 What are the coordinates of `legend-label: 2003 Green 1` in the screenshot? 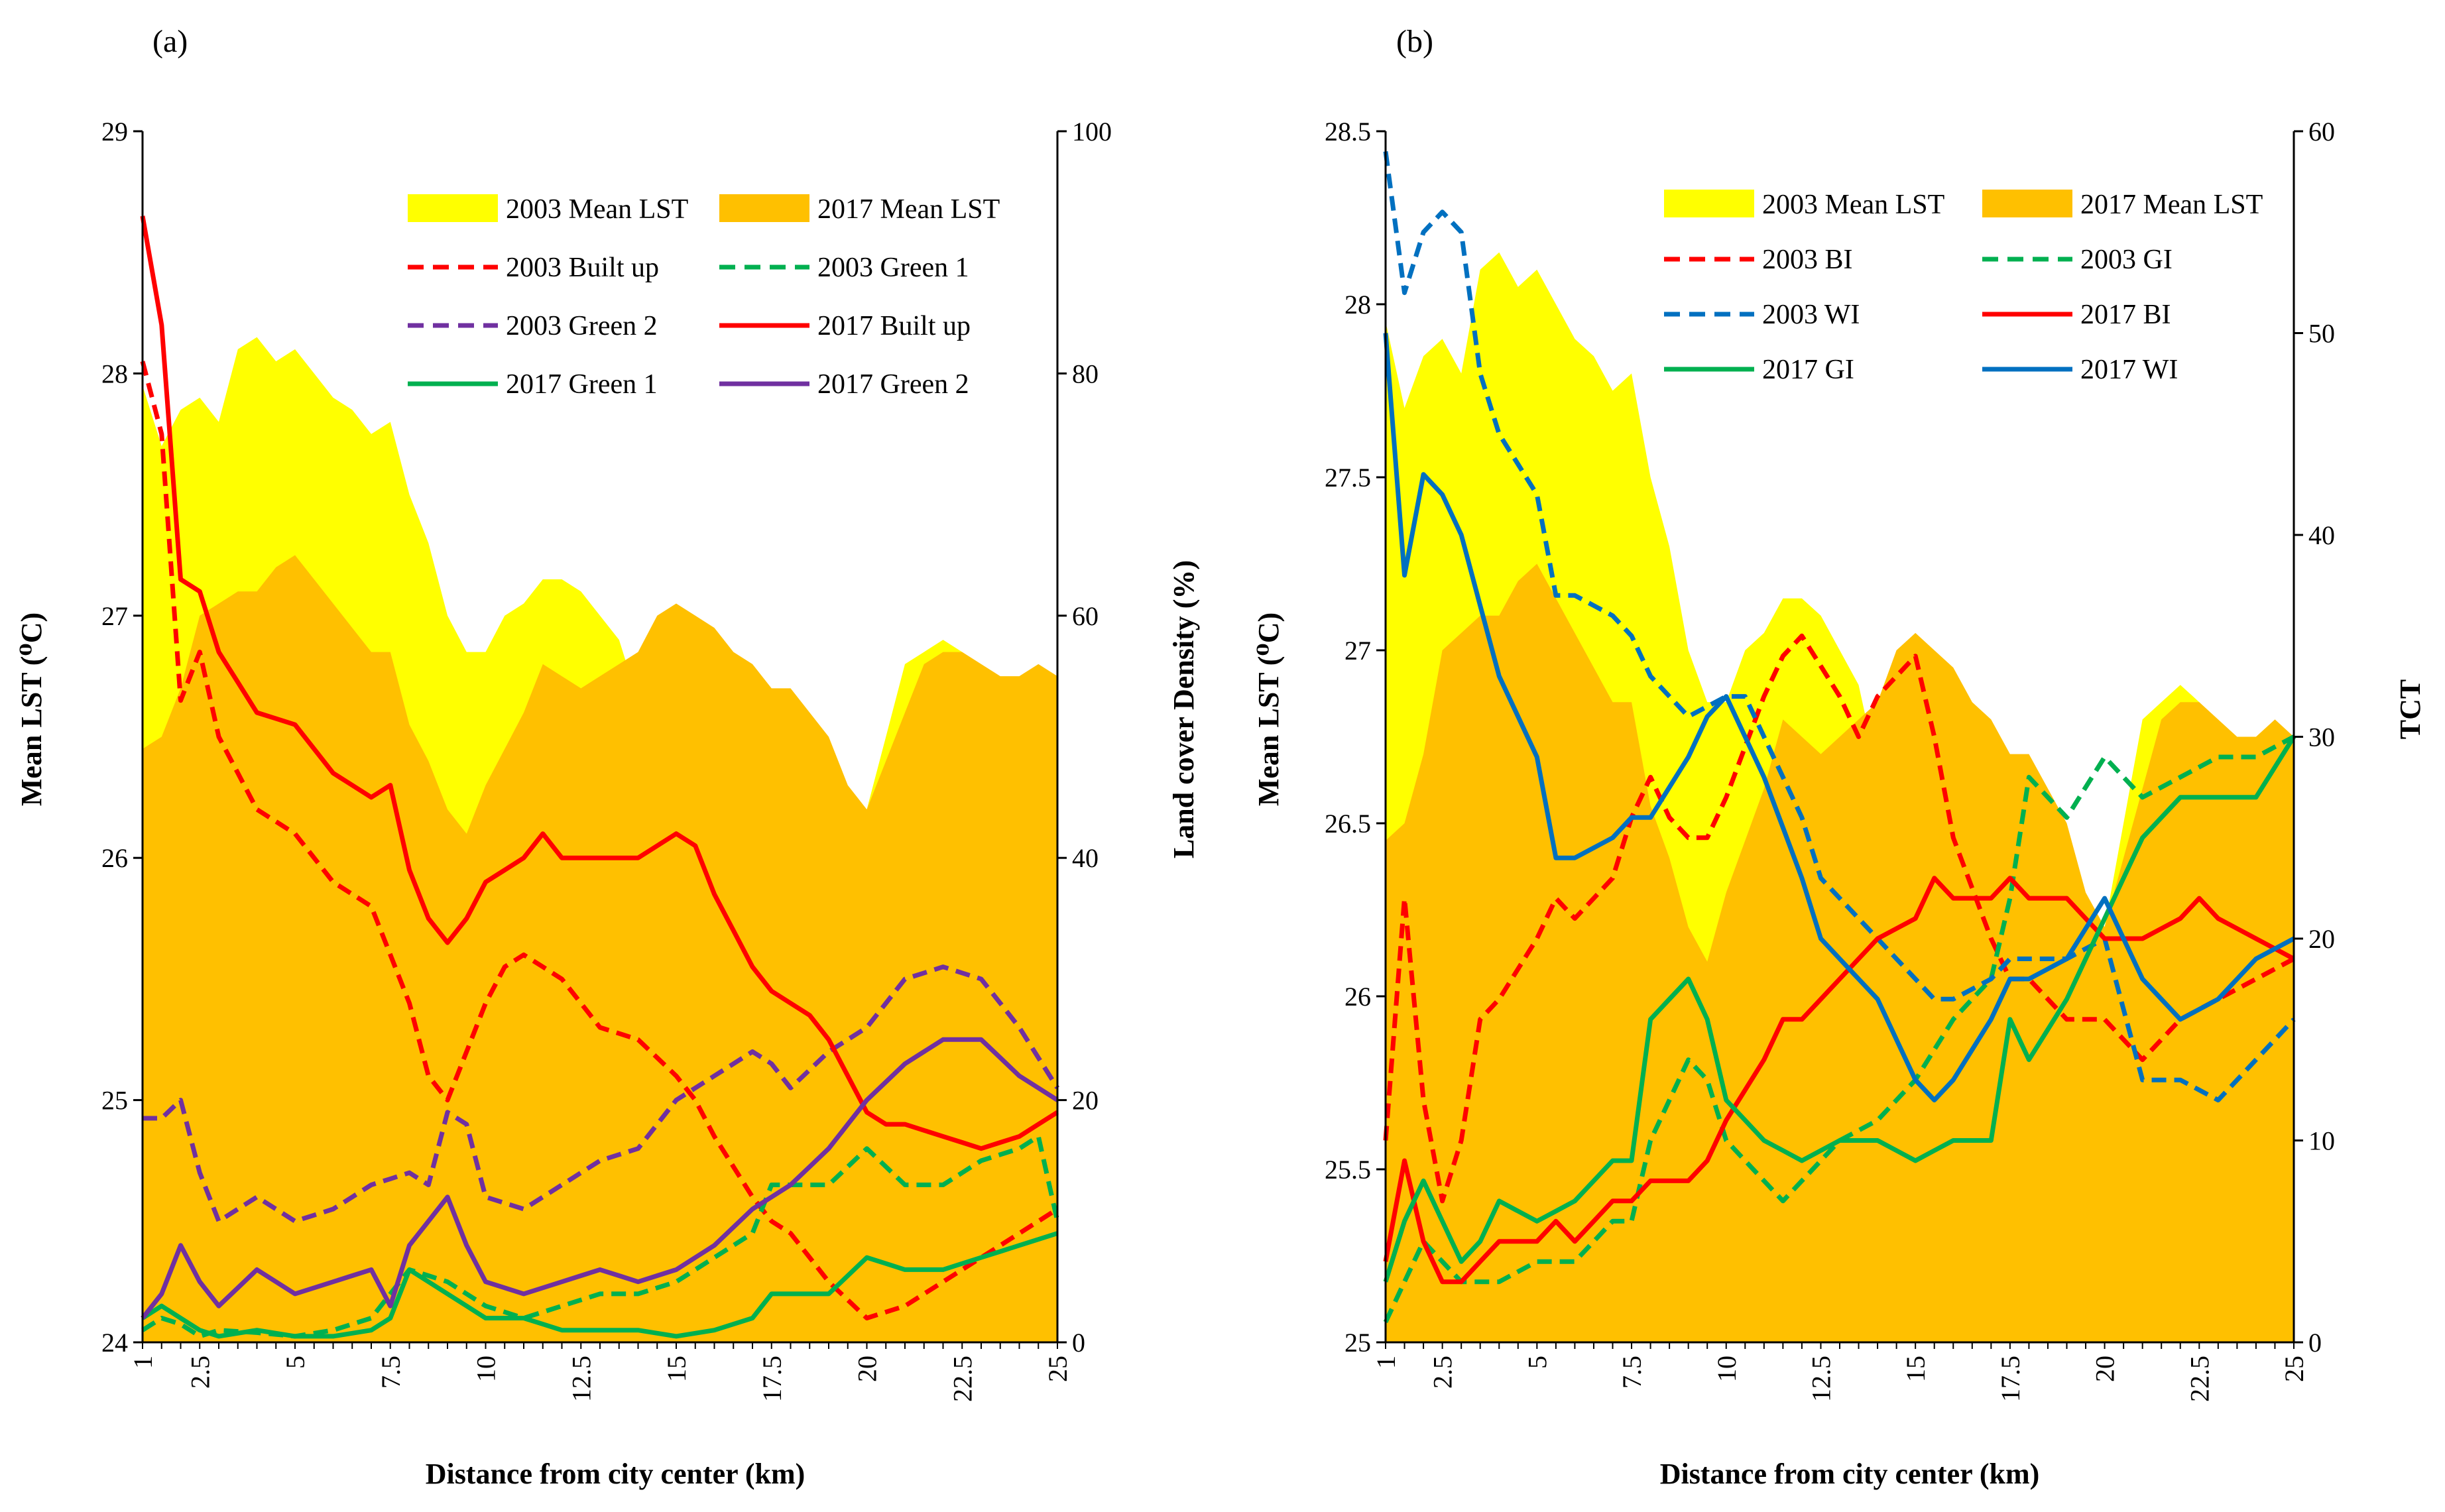 It's located at (893, 268).